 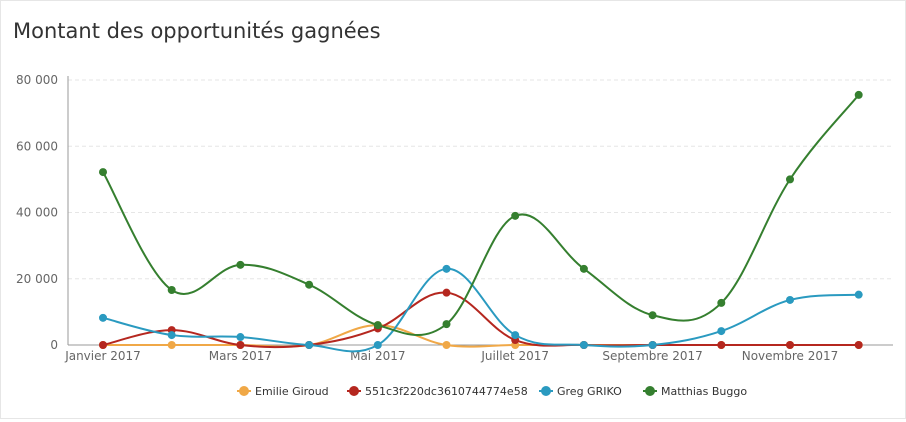 I want to click on legend-label: Emilie Giroud, so click(x=292, y=391).